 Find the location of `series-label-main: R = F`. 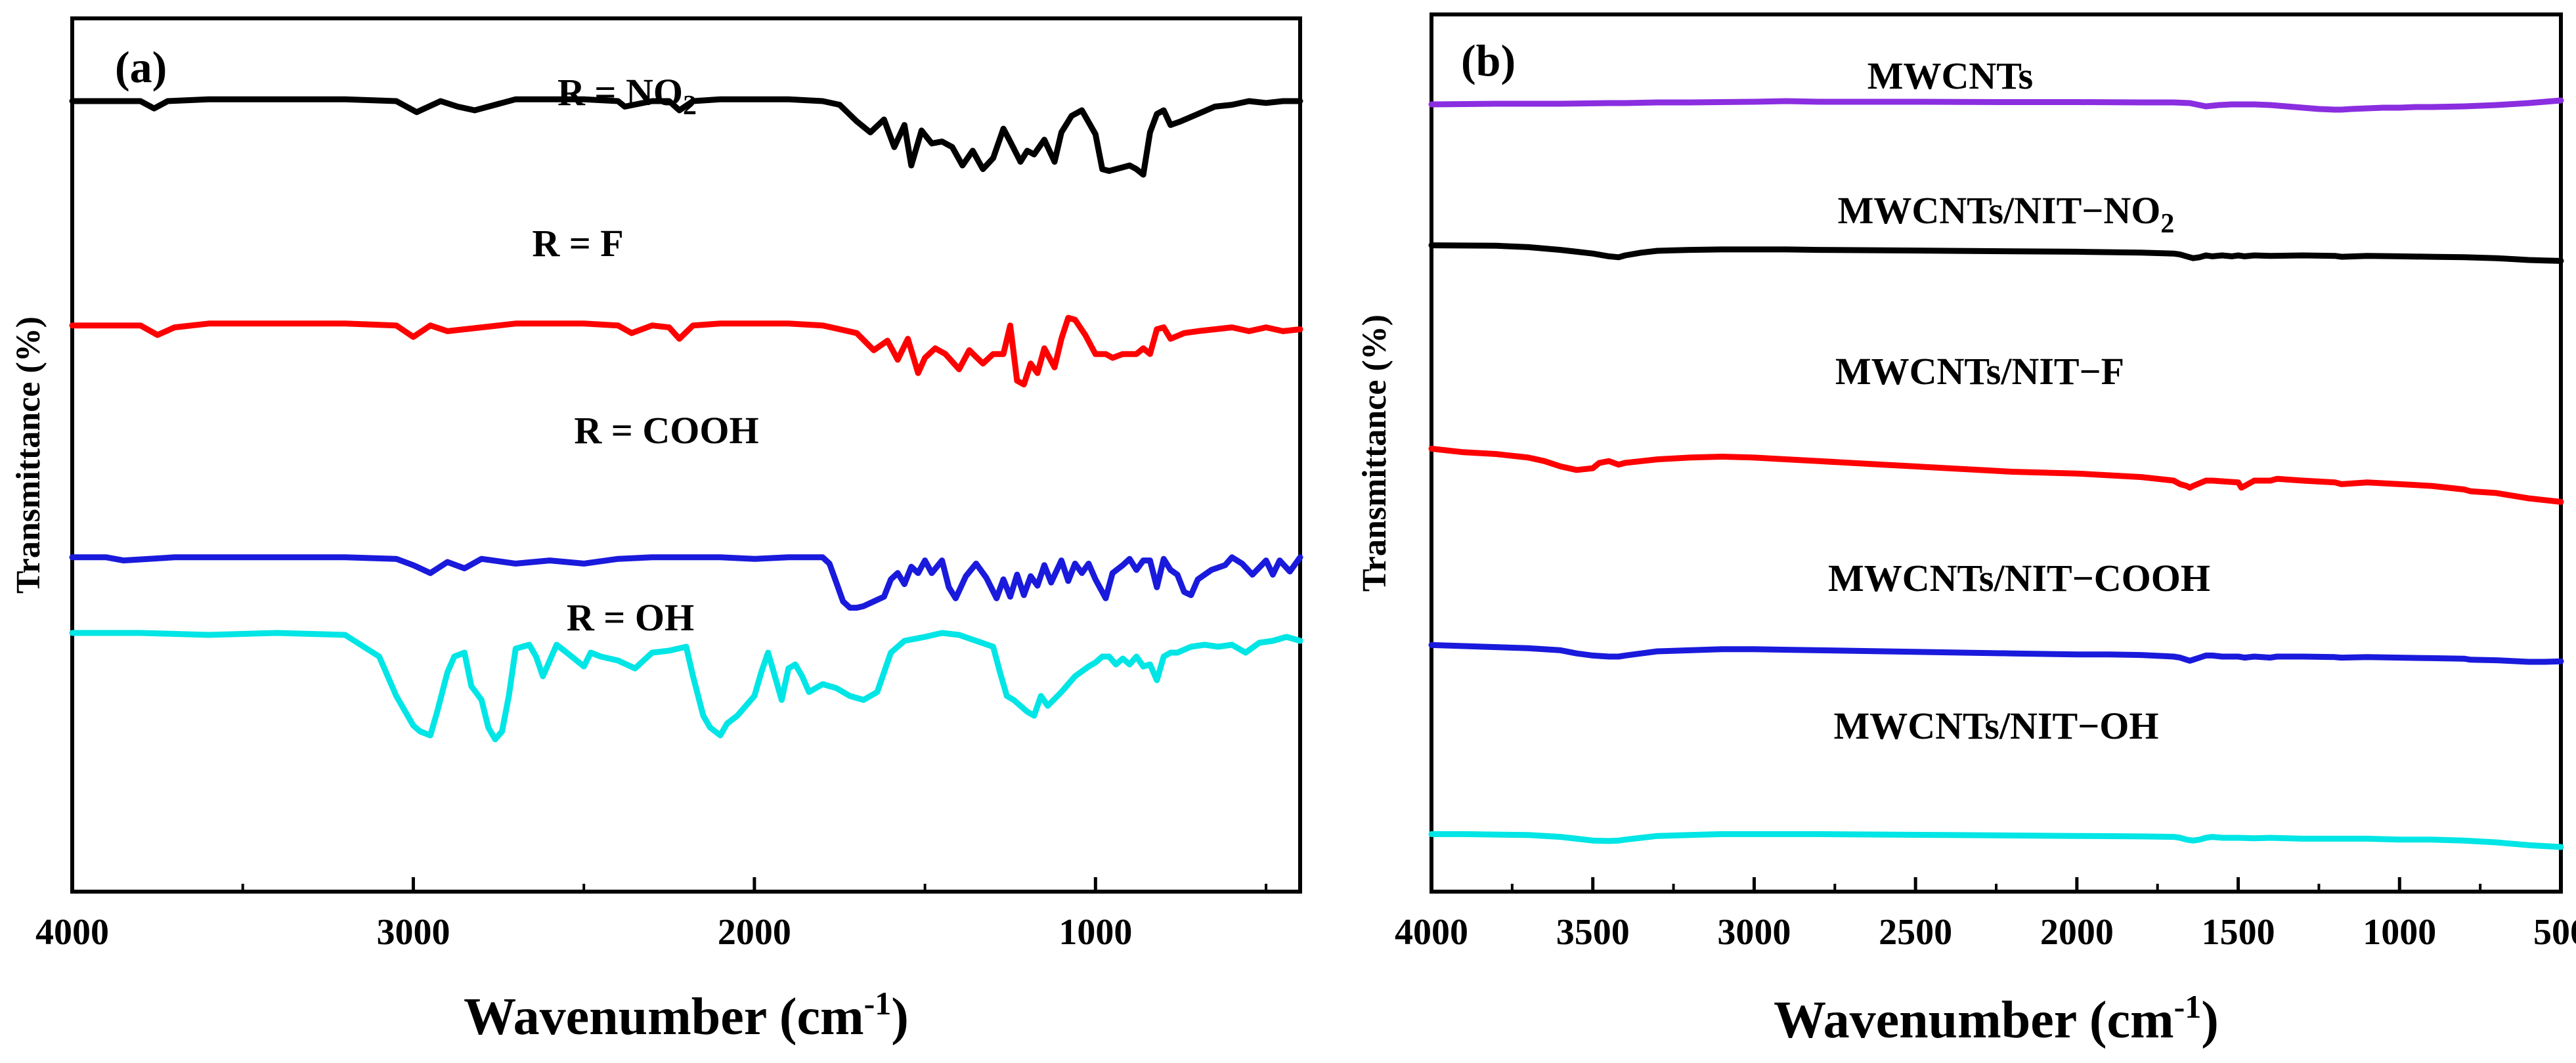

series-label-main: R = F is located at coordinates (577, 243).